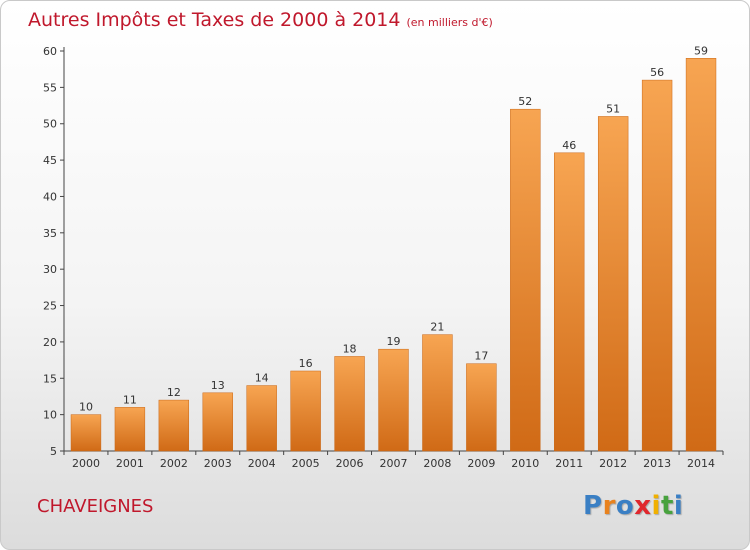 This screenshot has width=750, height=550. I want to click on y-tick-label: 60, so click(50, 51).